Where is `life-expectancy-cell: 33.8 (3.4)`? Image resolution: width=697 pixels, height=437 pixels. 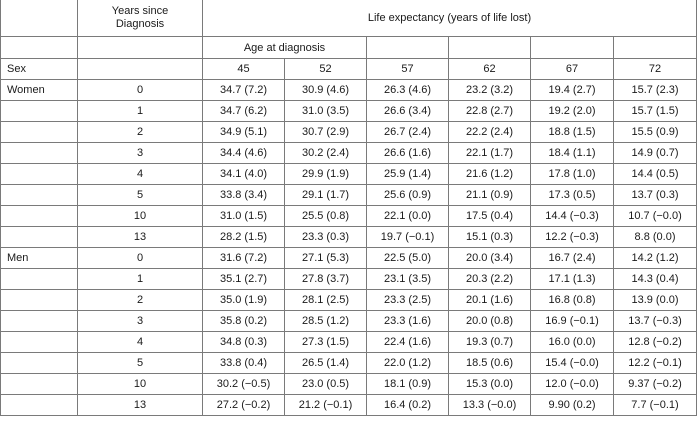 life-expectancy-cell: 33.8 (3.4) is located at coordinates (243, 195).